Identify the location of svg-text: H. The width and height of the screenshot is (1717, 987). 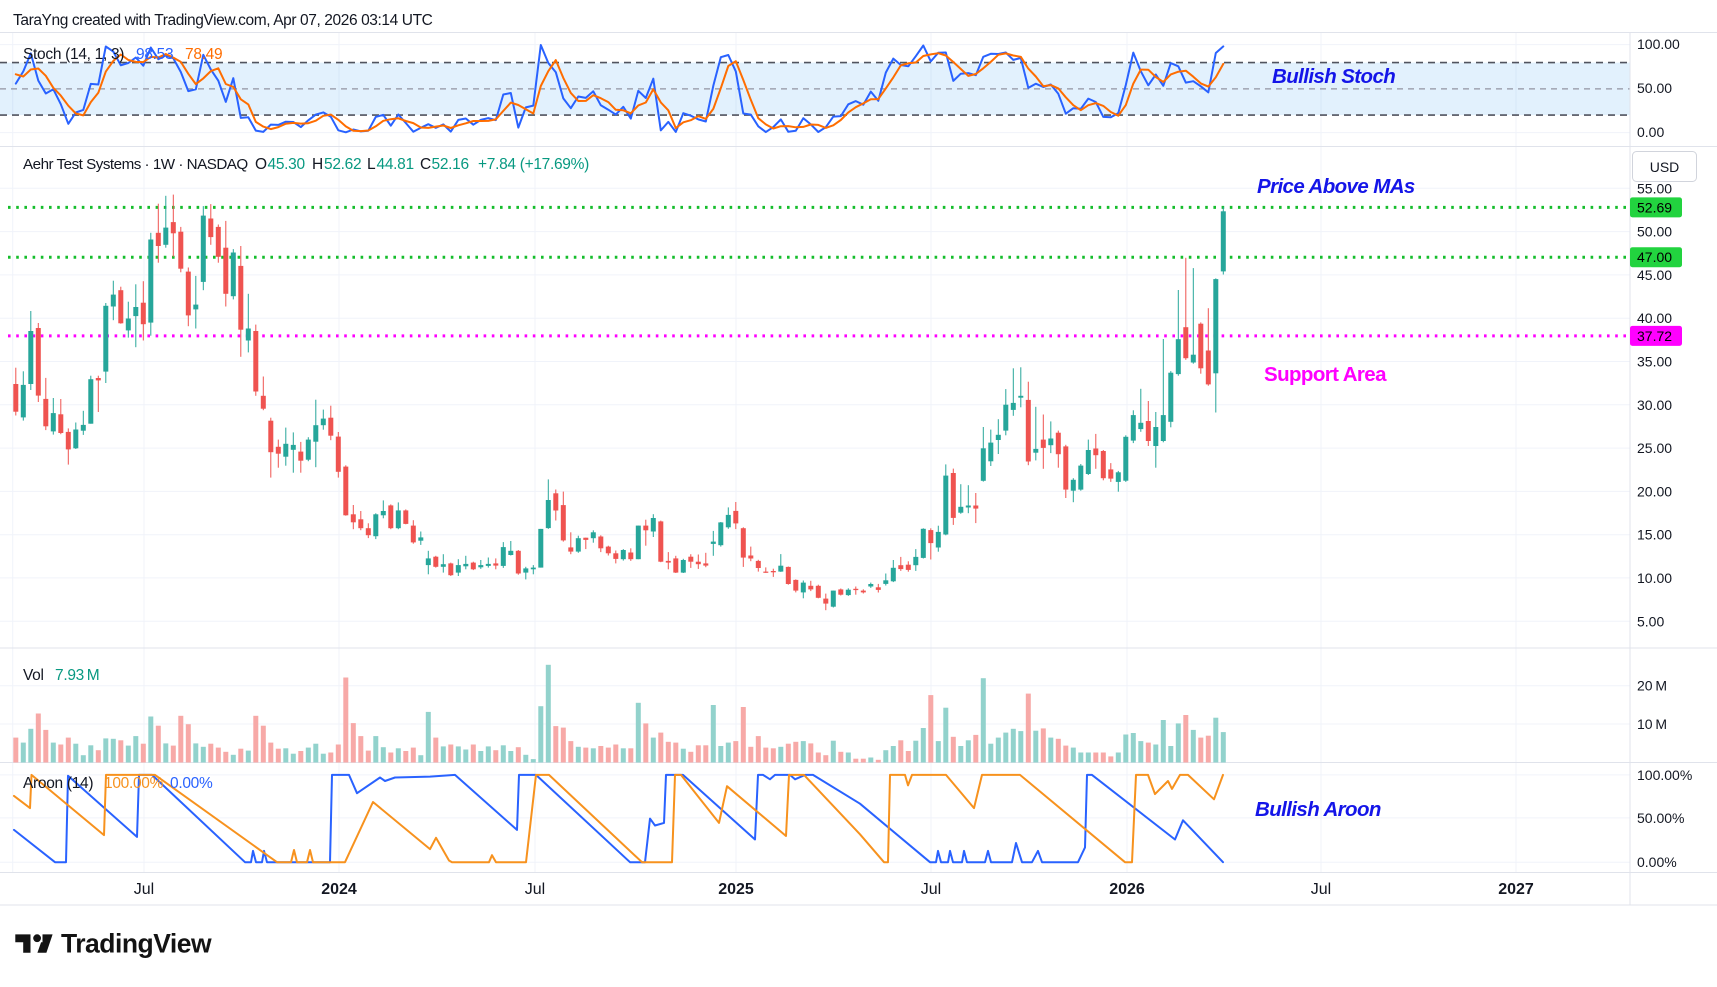
(317, 164).